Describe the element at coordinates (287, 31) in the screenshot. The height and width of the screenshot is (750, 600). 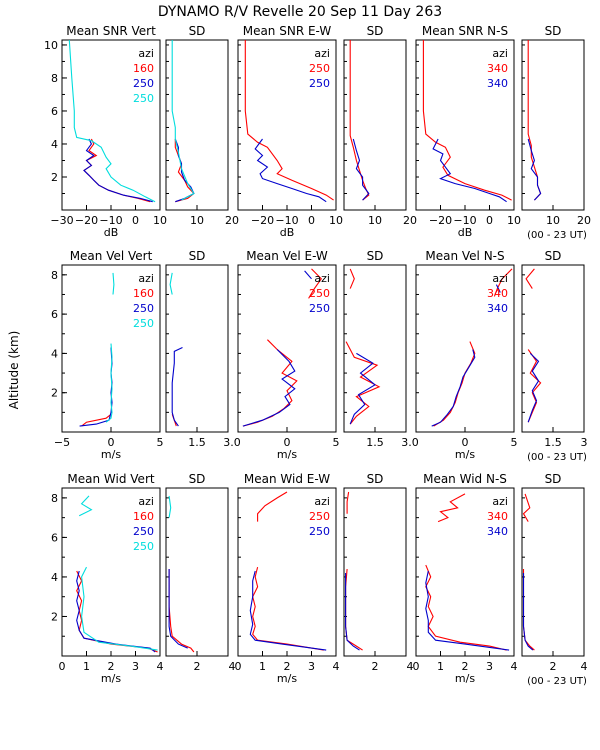
I see `panel-title: Mean SNR E-W` at that location.